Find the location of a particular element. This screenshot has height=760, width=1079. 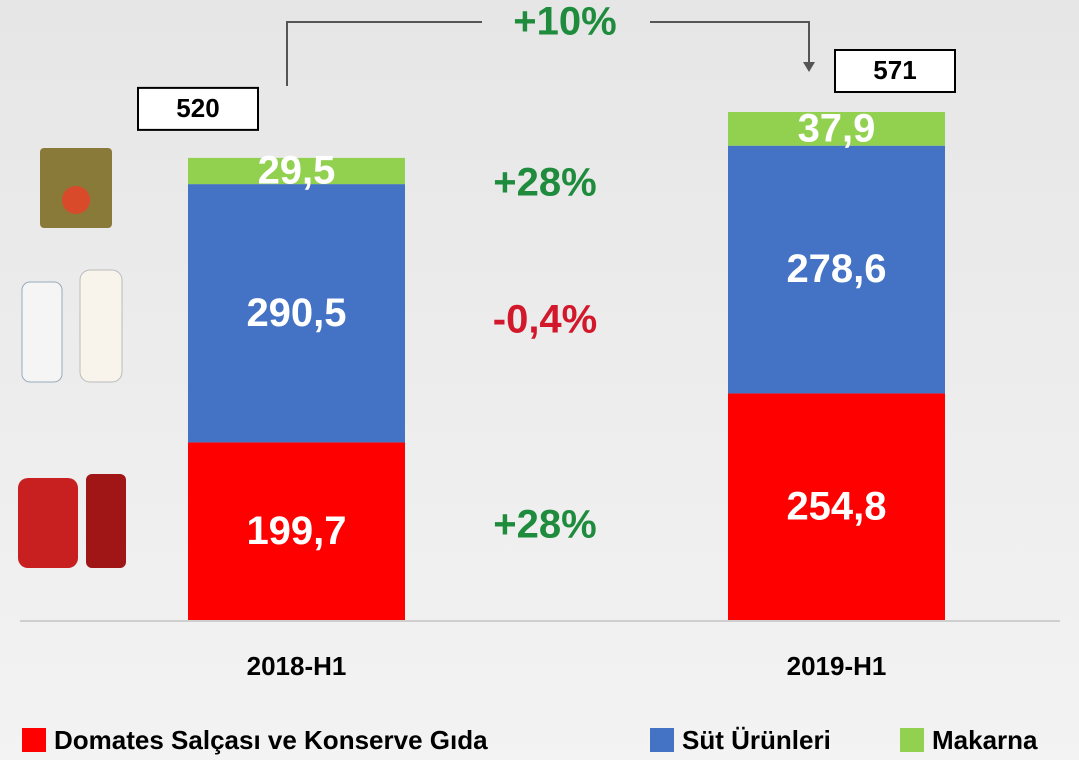

data-label: 278,6 is located at coordinates (836, 269).